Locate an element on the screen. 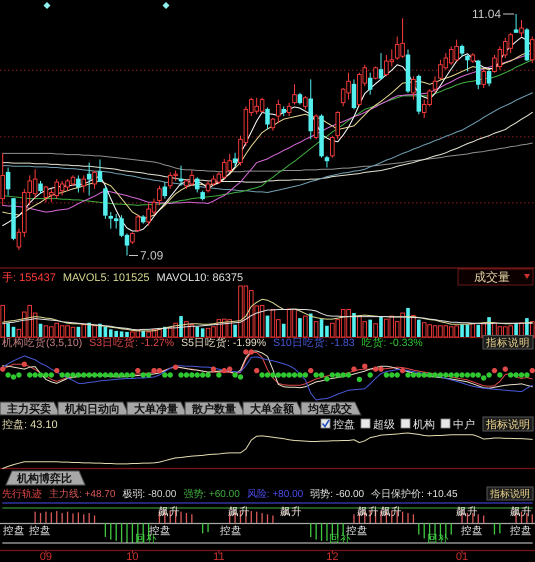  text: 机构 is located at coordinates (424, 425).